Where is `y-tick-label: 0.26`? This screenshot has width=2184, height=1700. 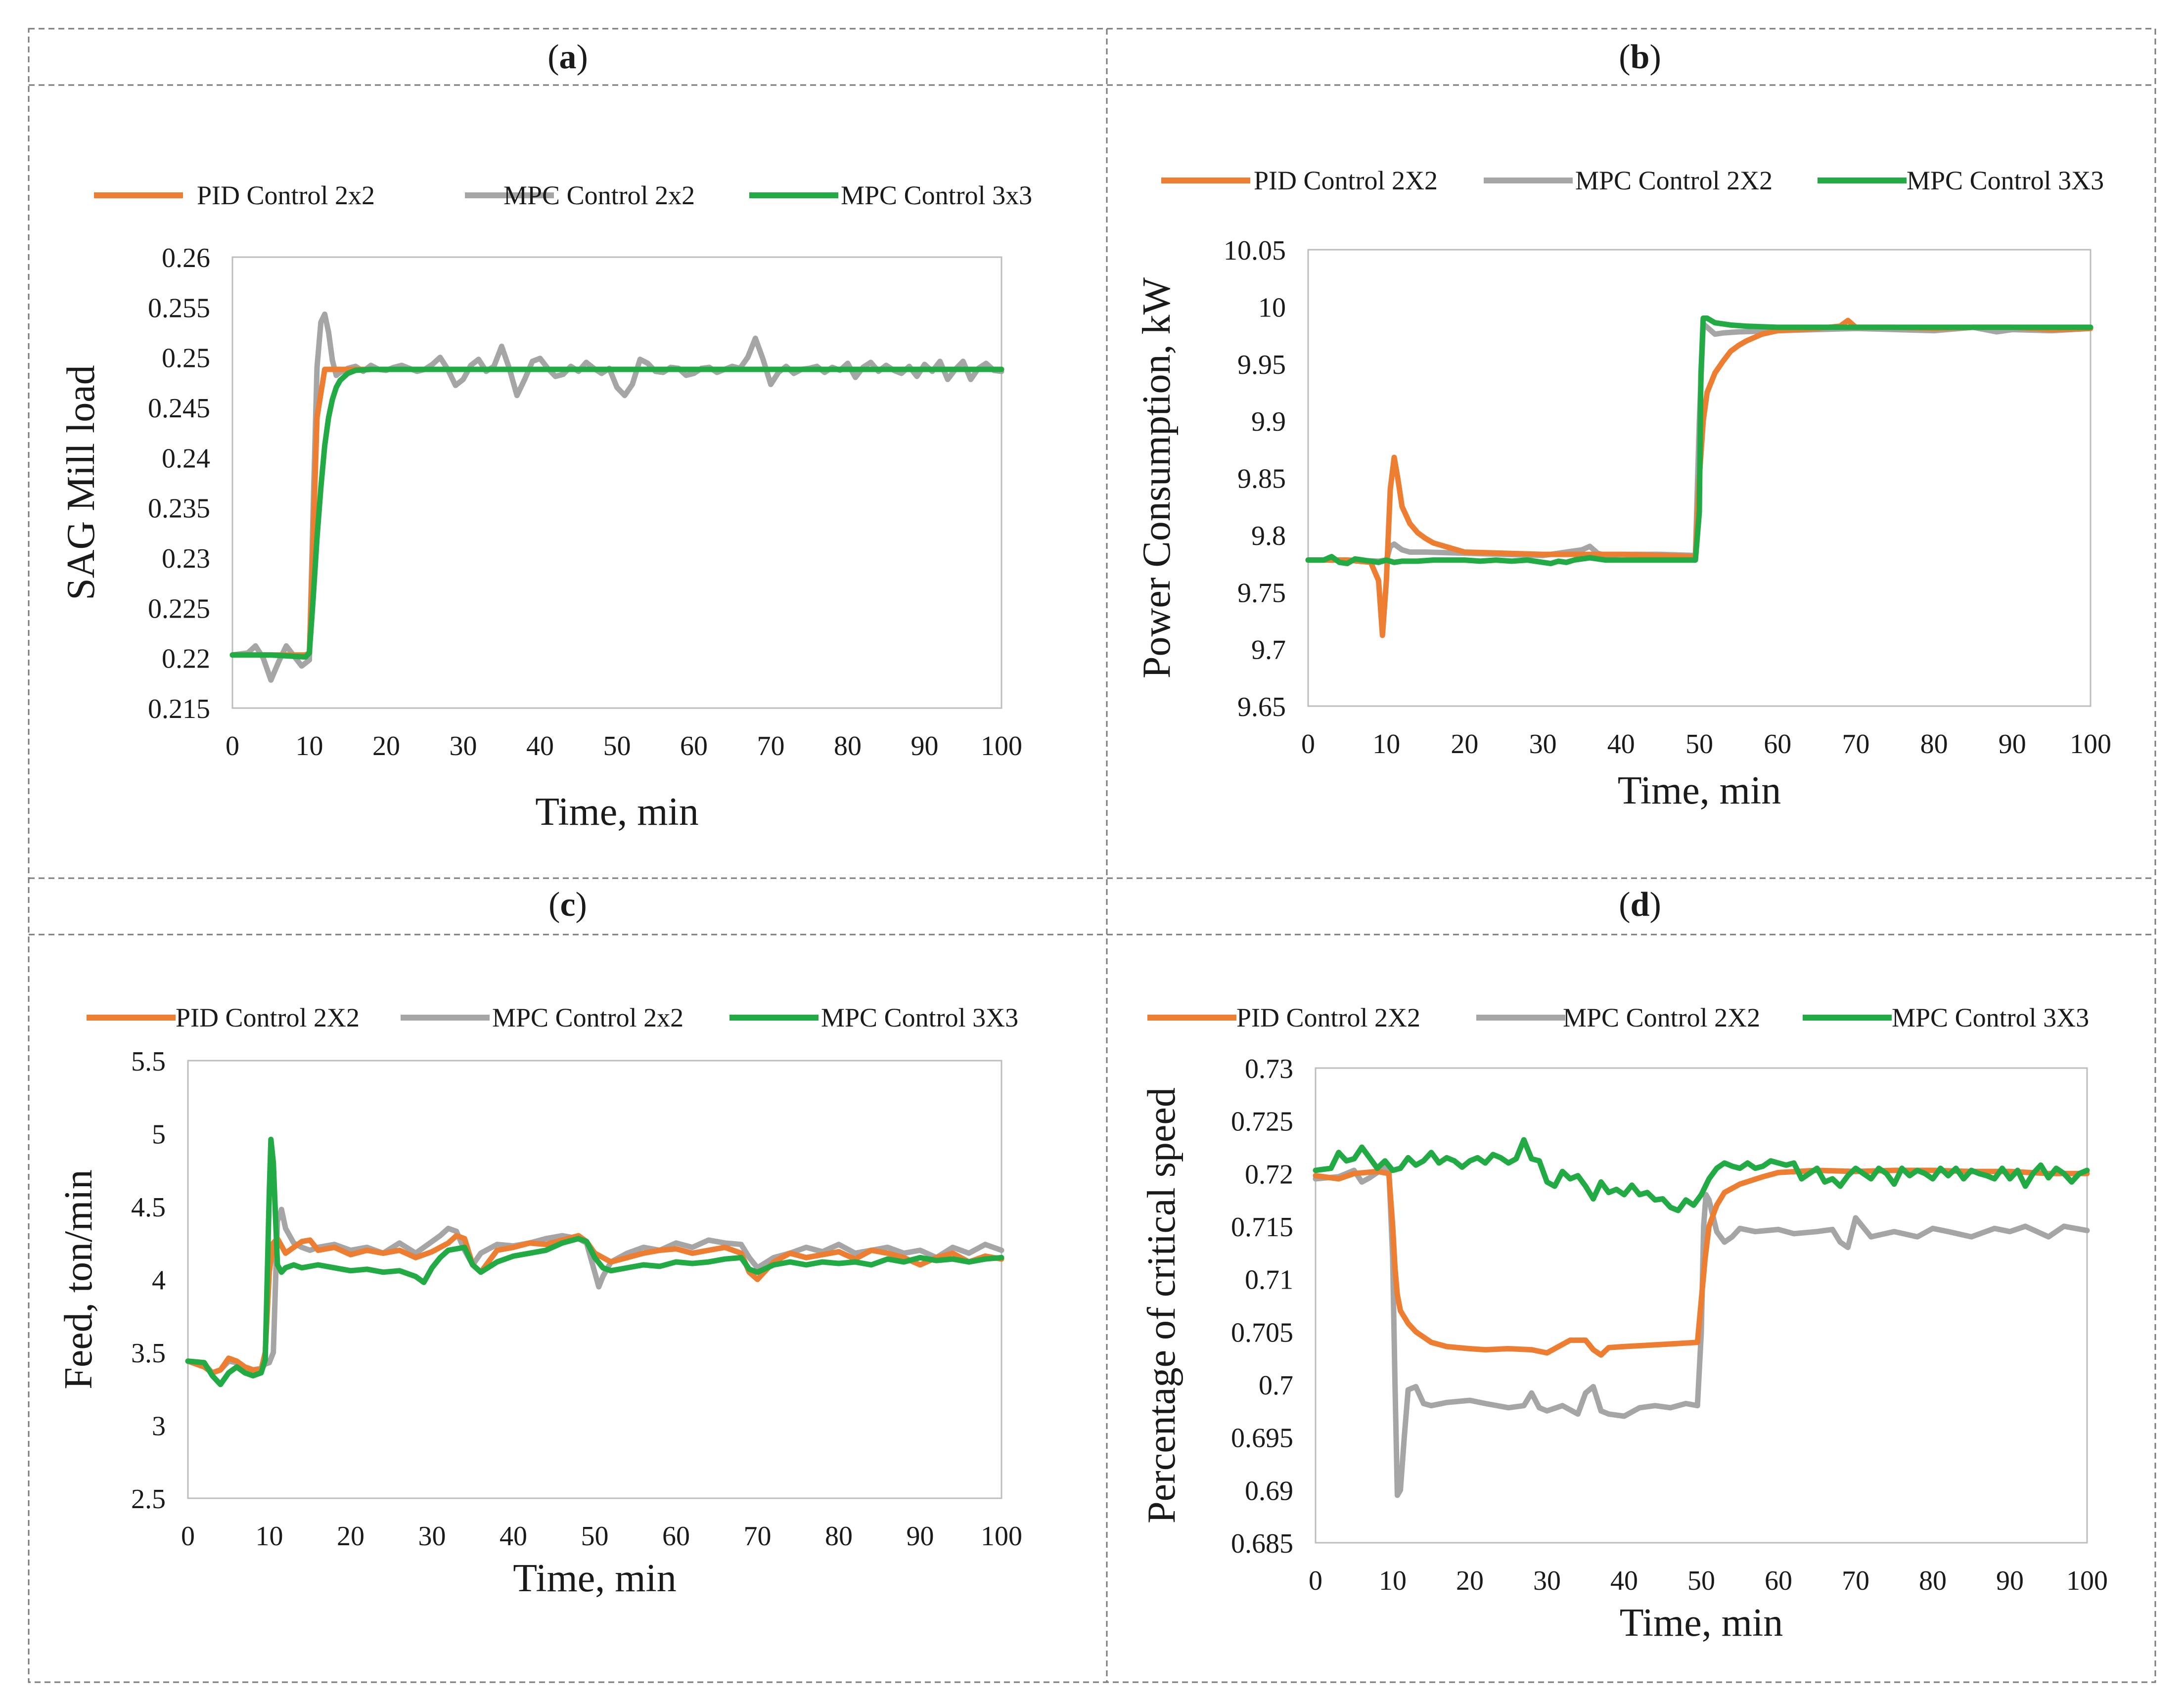
y-tick-label: 0.26 is located at coordinates (186, 258).